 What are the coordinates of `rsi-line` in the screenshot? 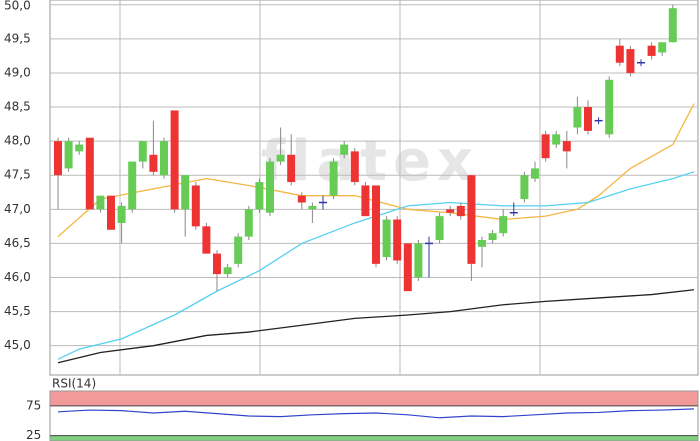 It's located at (376, 413).